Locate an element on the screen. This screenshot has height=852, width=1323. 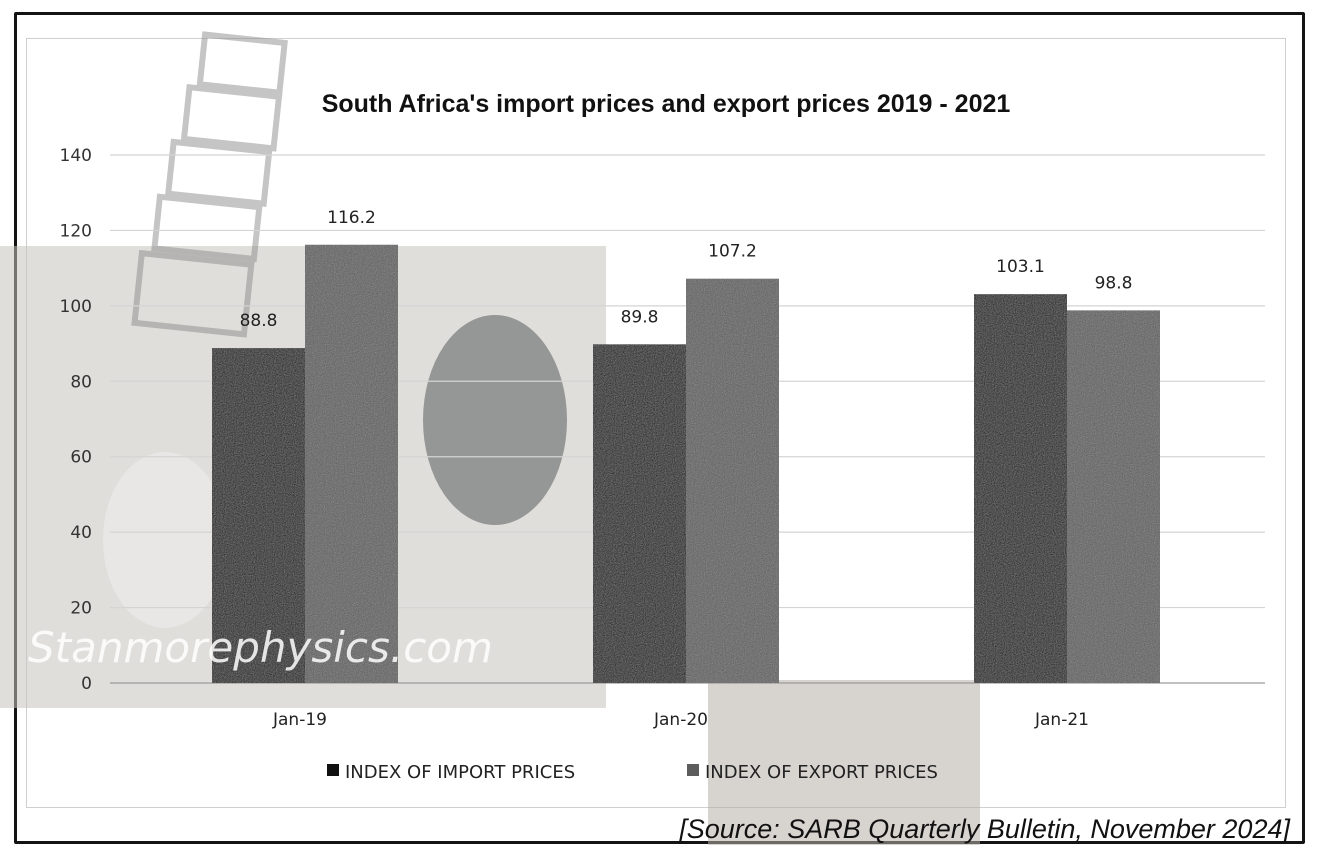
y-axis: 0 20 40 60 80 100 120 140 is located at coordinates (76, 420).